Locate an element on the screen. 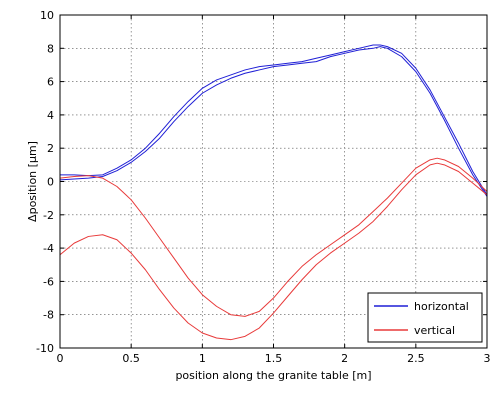 This screenshot has width=491, height=394. legend-label-horizontal: horizontal is located at coordinates (441, 306).